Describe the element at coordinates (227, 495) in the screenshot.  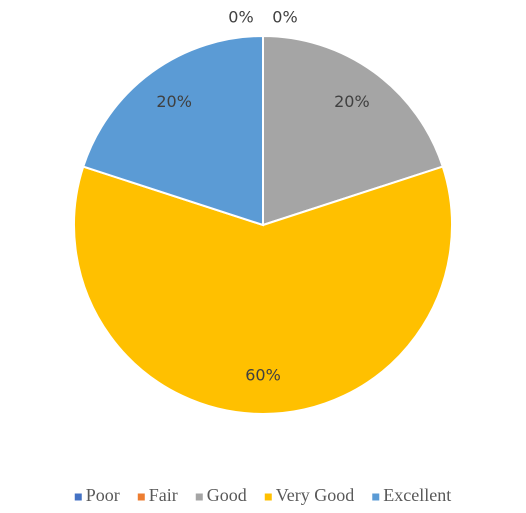
I see `legend-label: Good` at that location.